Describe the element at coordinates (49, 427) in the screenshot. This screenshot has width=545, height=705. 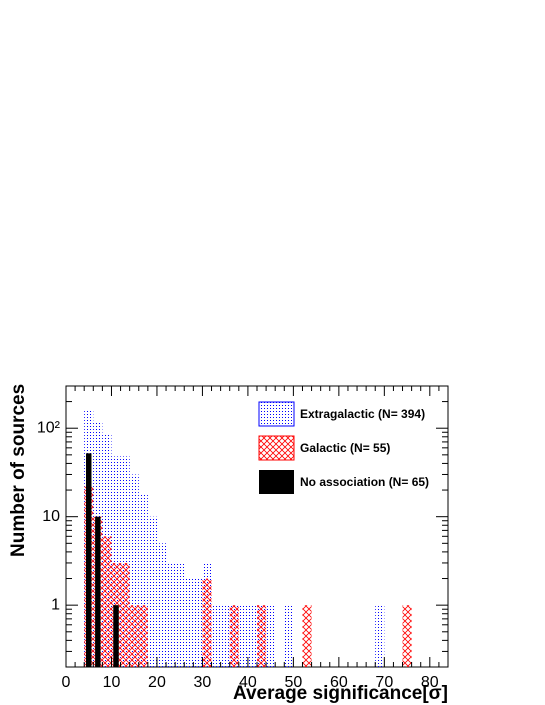
I see `y-tick-label: 10²` at that location.